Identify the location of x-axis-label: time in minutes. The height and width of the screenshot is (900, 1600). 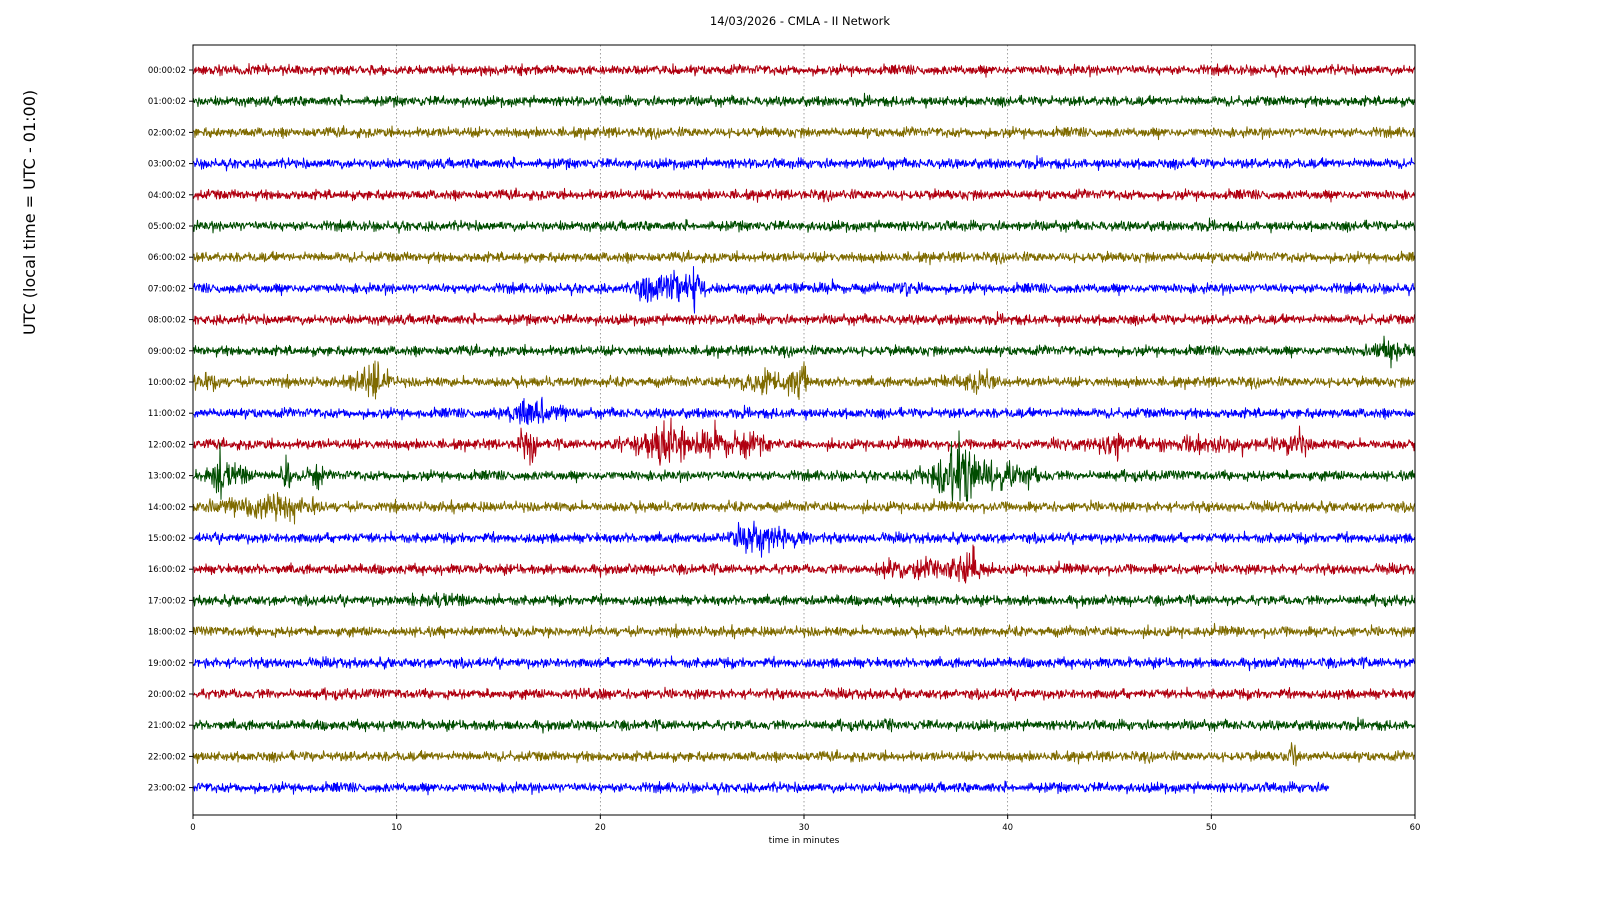
(804, 841).